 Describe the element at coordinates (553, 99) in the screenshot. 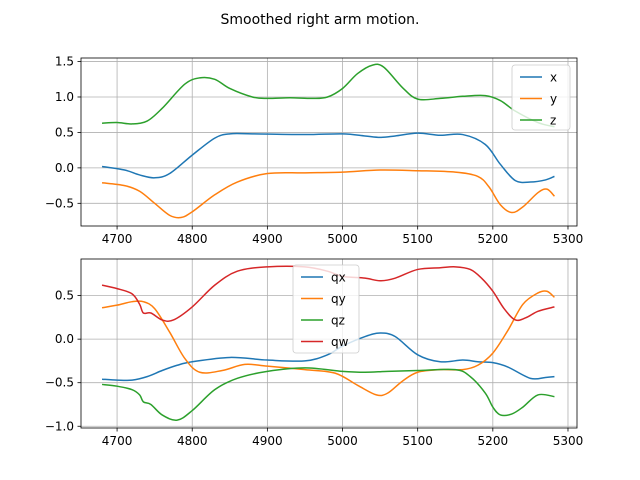

I see `legend-label-y: y` at that location.